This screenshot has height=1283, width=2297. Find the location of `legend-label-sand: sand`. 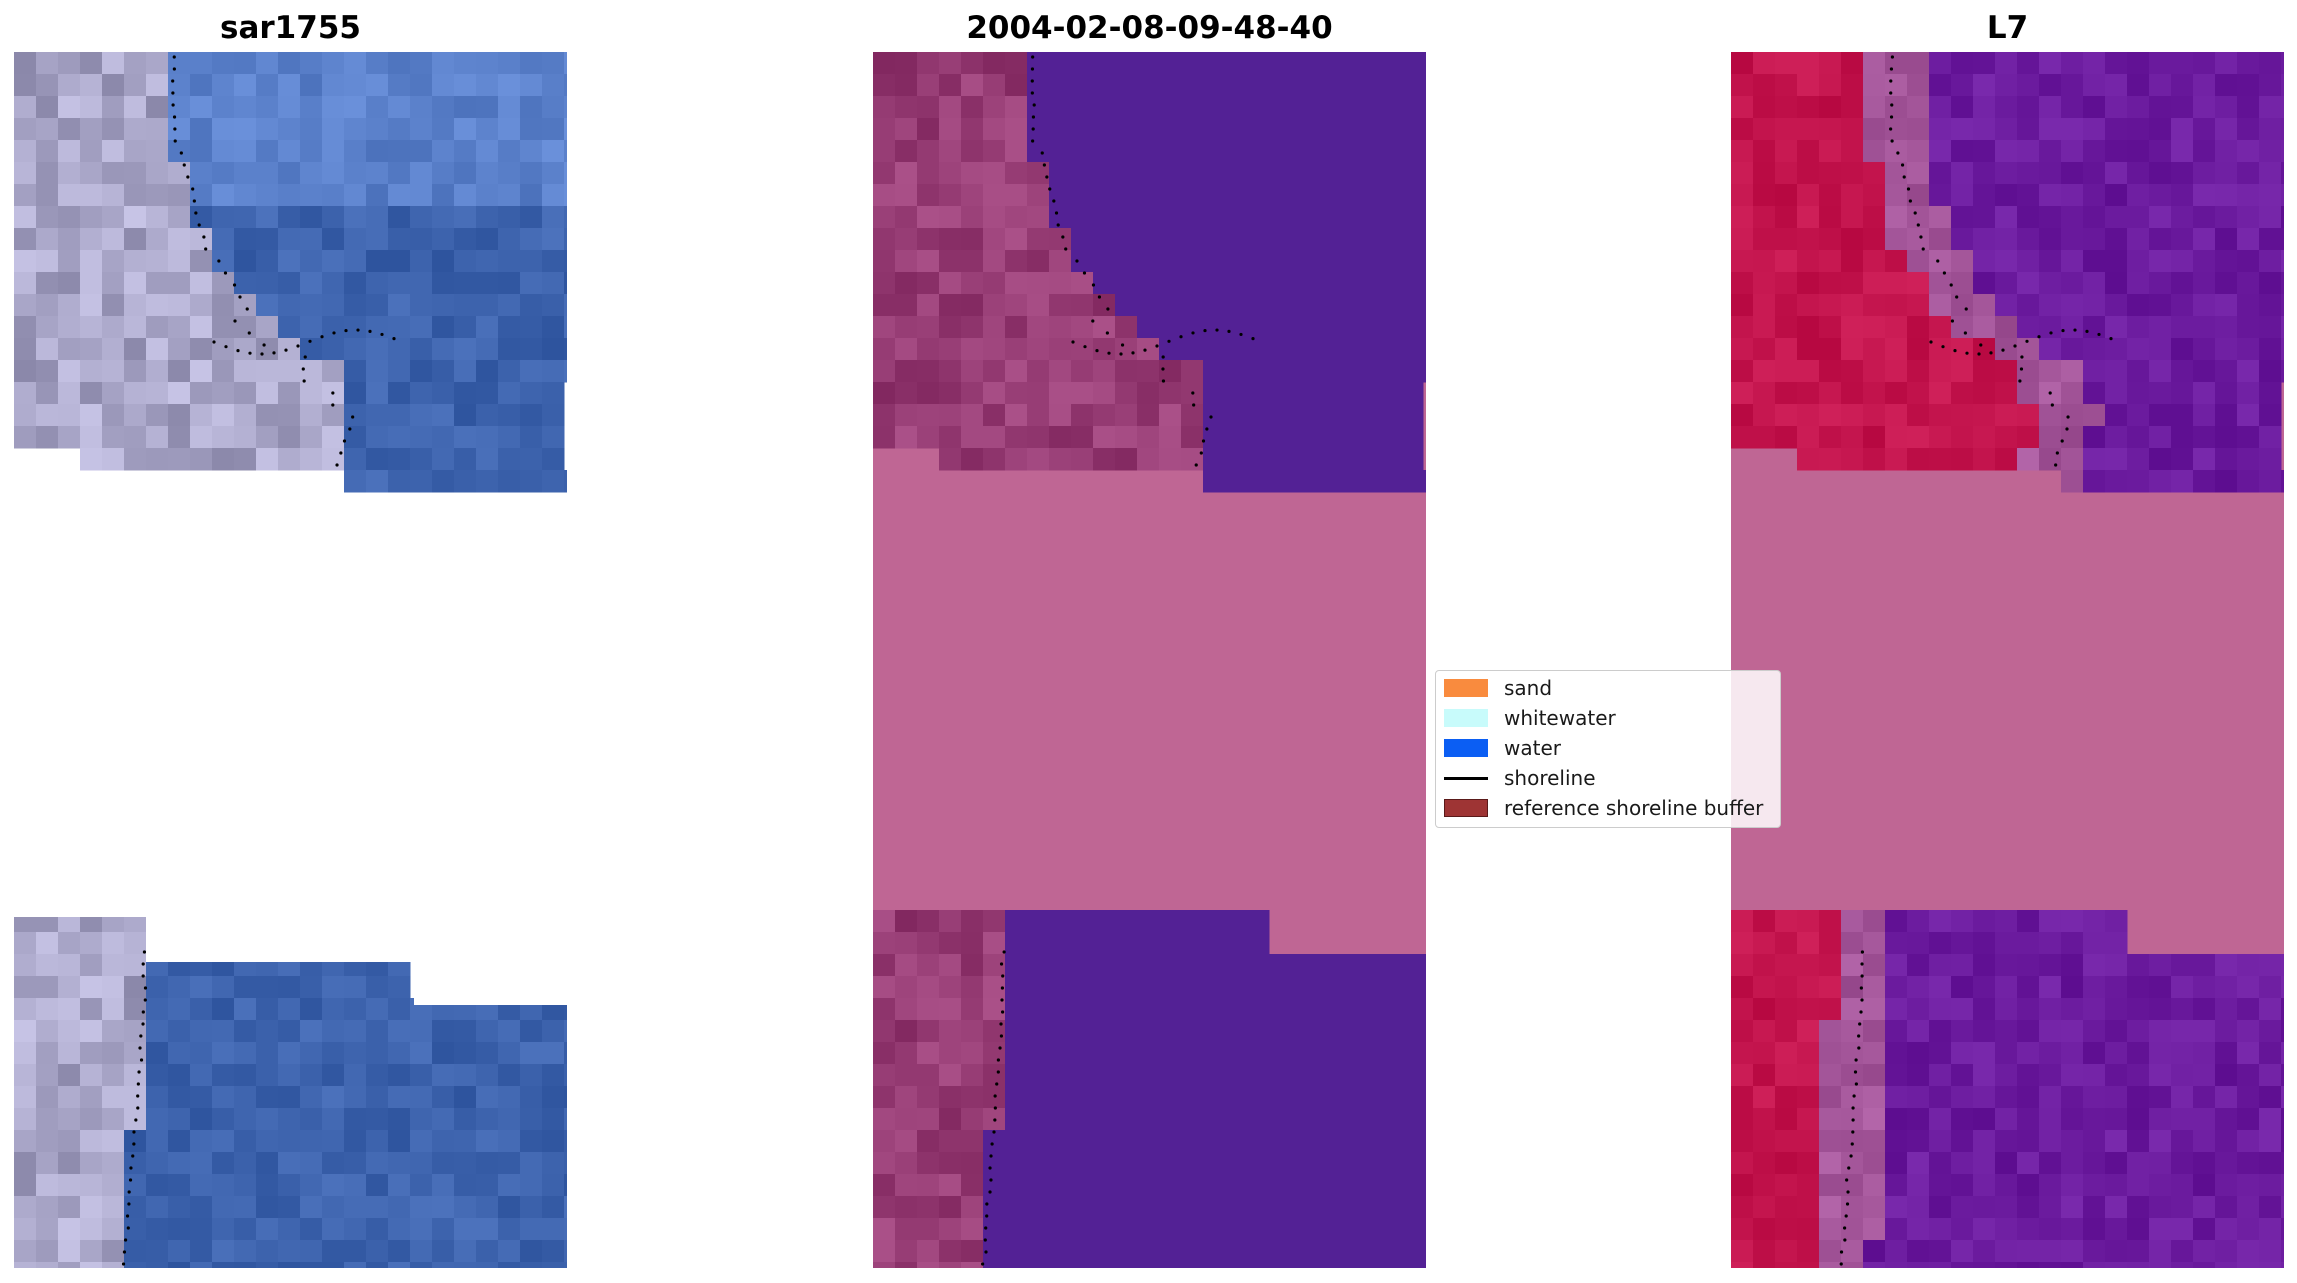

legend-label-sand: sand is located at coordinates (1528, 688).